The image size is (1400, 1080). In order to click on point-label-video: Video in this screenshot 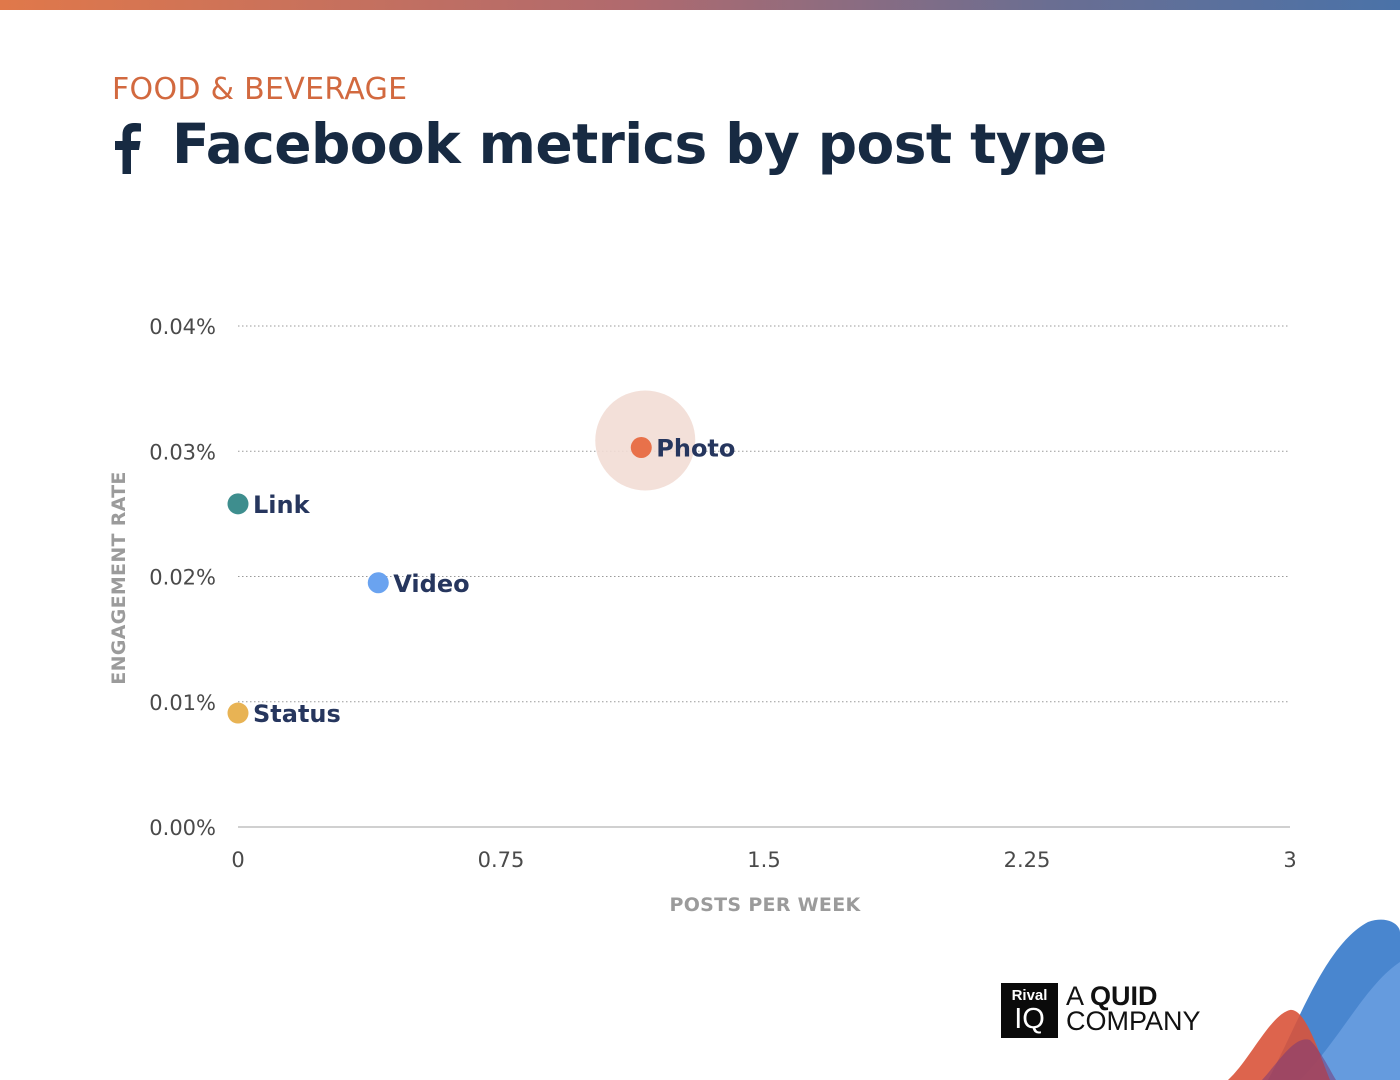, I will do `click(431, 584)`.